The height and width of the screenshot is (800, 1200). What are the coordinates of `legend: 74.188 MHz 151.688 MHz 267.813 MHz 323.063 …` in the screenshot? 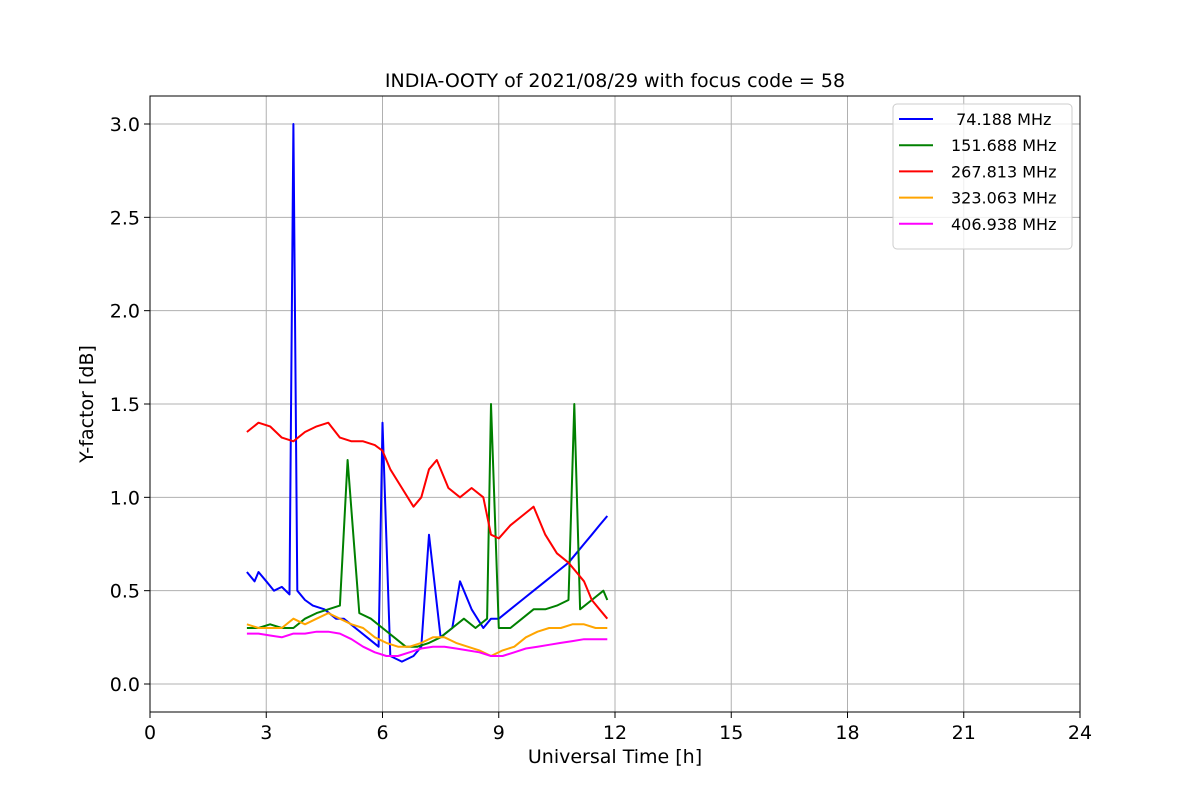 It's located at (982, 176).